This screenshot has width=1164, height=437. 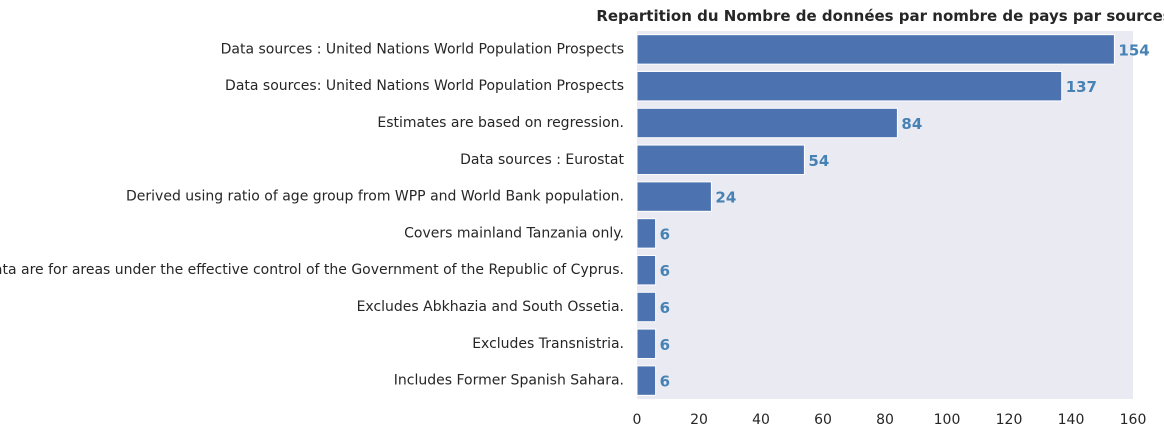 What do you see at coordinates (1071, 420) in the screenshot?
I see `x-tick-label-7: 140` at bounding box center [1071, 420].